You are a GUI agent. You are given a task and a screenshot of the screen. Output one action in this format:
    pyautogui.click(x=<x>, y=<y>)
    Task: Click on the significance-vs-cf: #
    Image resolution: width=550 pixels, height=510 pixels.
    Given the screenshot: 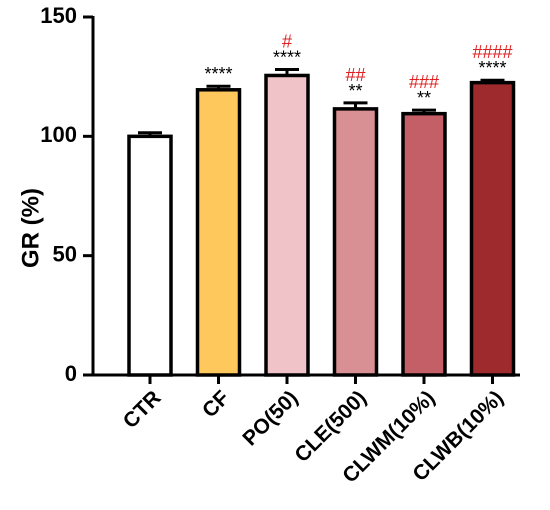 What is the action you would take?
    pyautogui.click(x=287, y=42)
    